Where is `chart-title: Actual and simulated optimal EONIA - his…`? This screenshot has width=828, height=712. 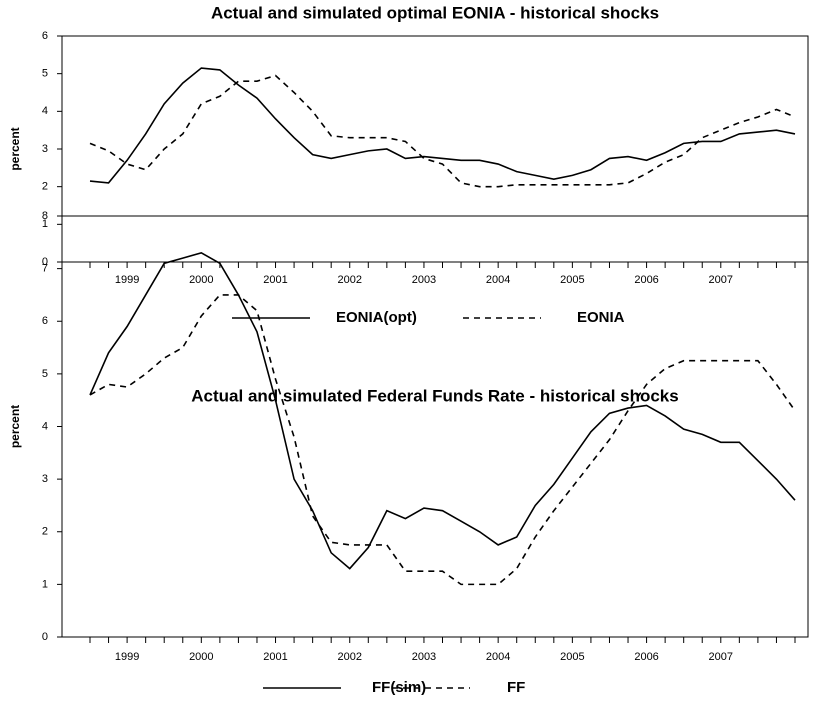
chart-title: Actual and simulated optimal EONIA - his… is located at coordinates (435, 12).